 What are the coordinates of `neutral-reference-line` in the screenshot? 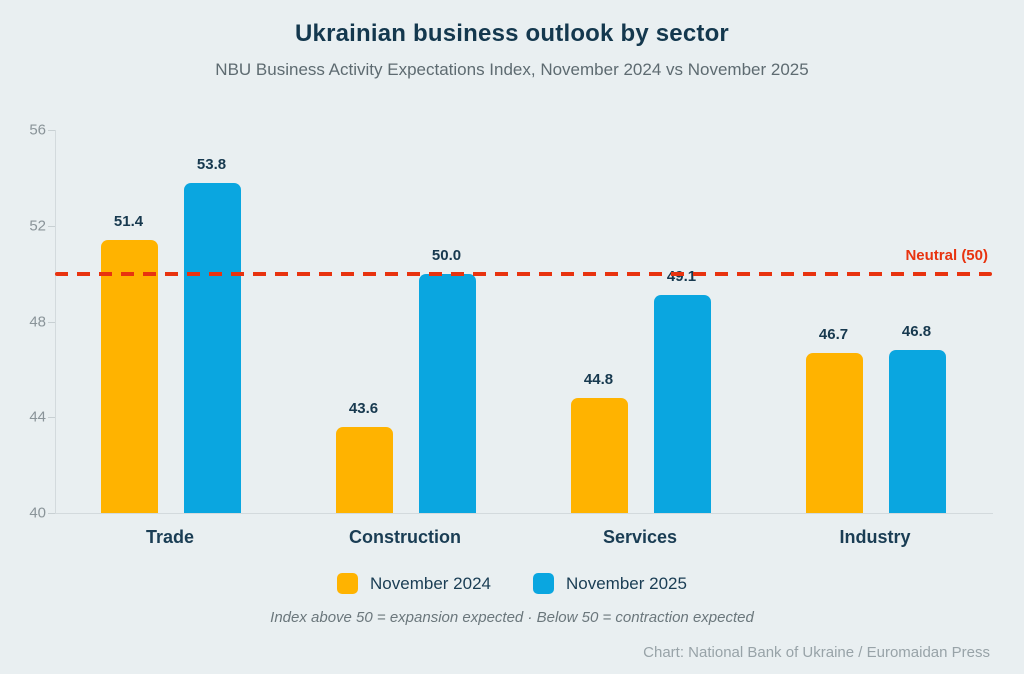 It's located at (523, 273).